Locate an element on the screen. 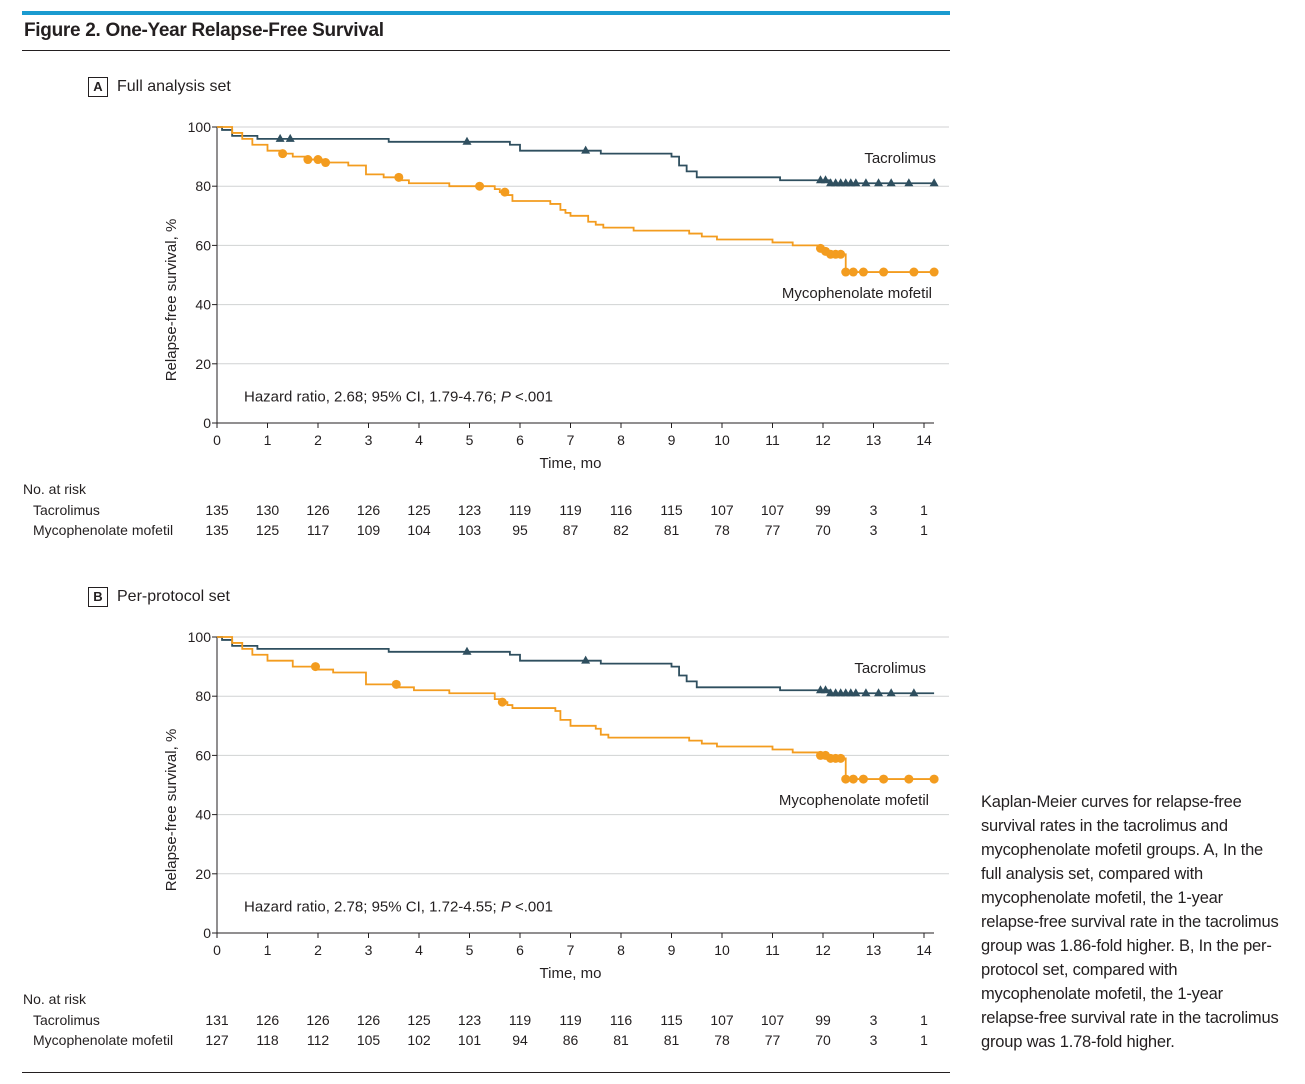 The width and height of the screenshot is (1305, 1084). risk-cell: 95 is located at coordinates (520, 530).